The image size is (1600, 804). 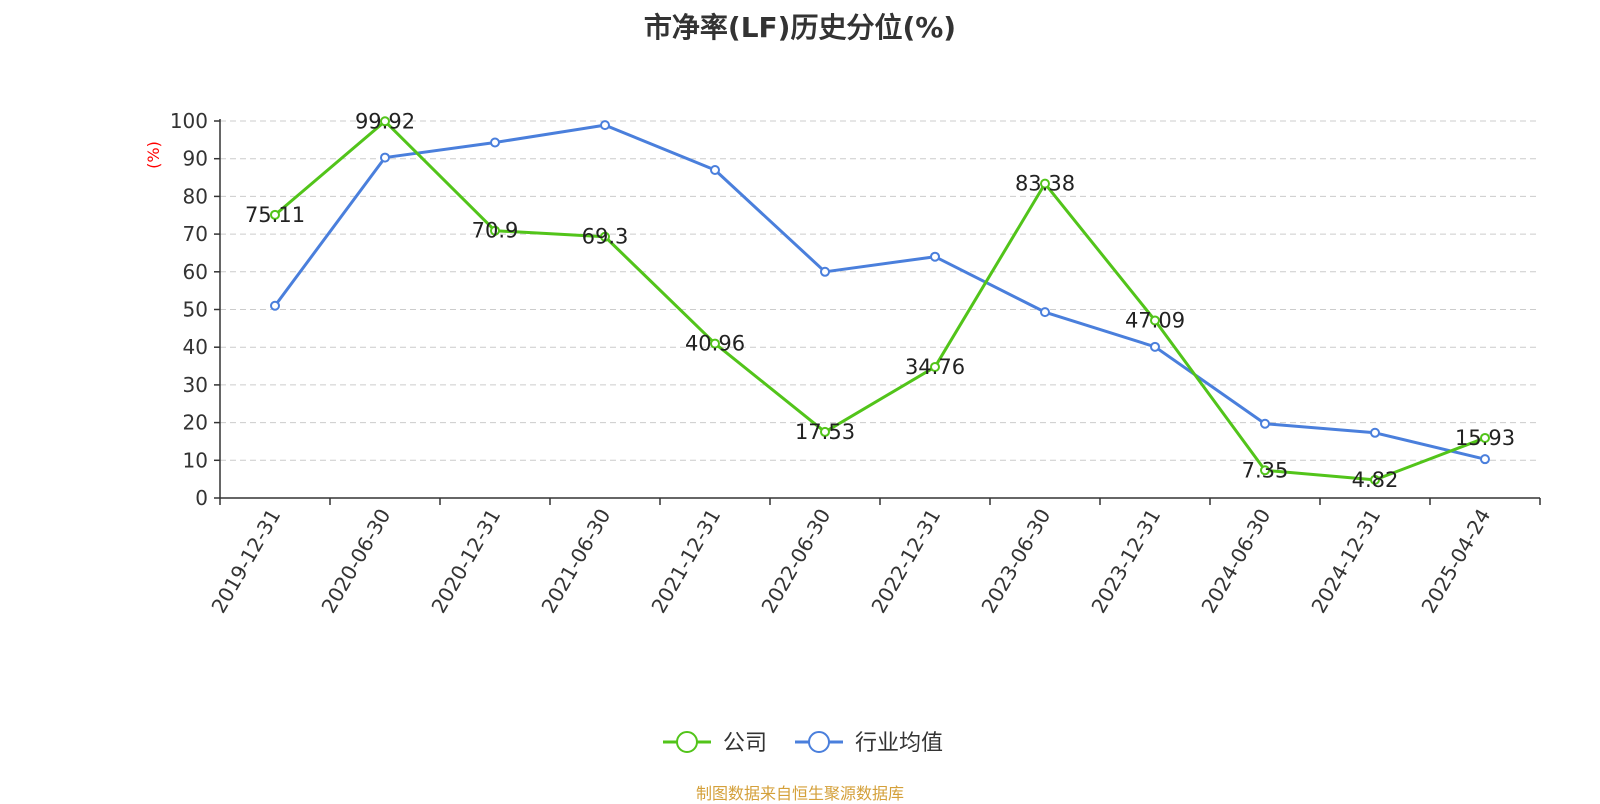 What do you see at coordinates (201, 498) in the screenshot?
I see `y-tick-label: 0` at bounding box center [201, 498].